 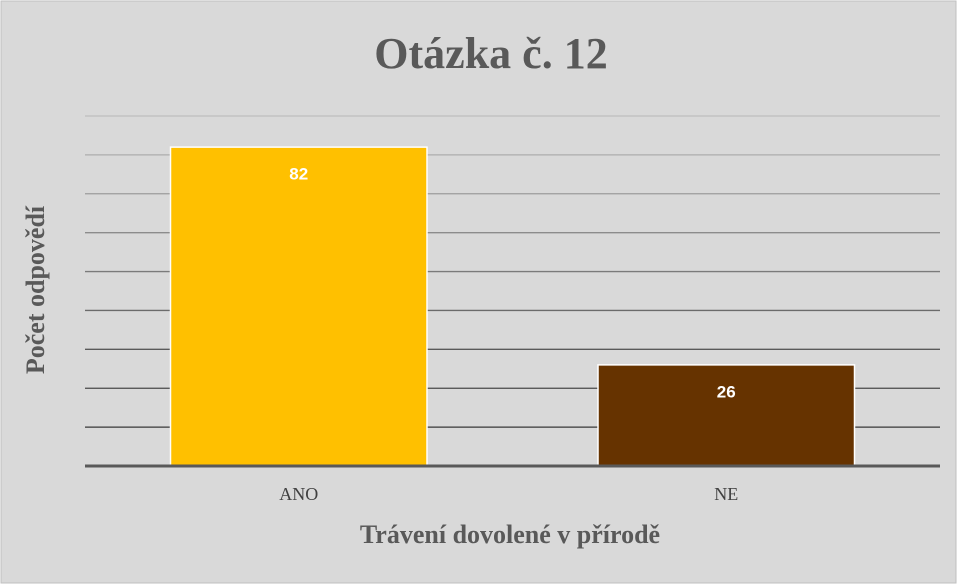 What do you see at coordinates (490, 53) in the screenshot?
I see `chart-title: Otázka č. 12` at bounding box center [490, 53].